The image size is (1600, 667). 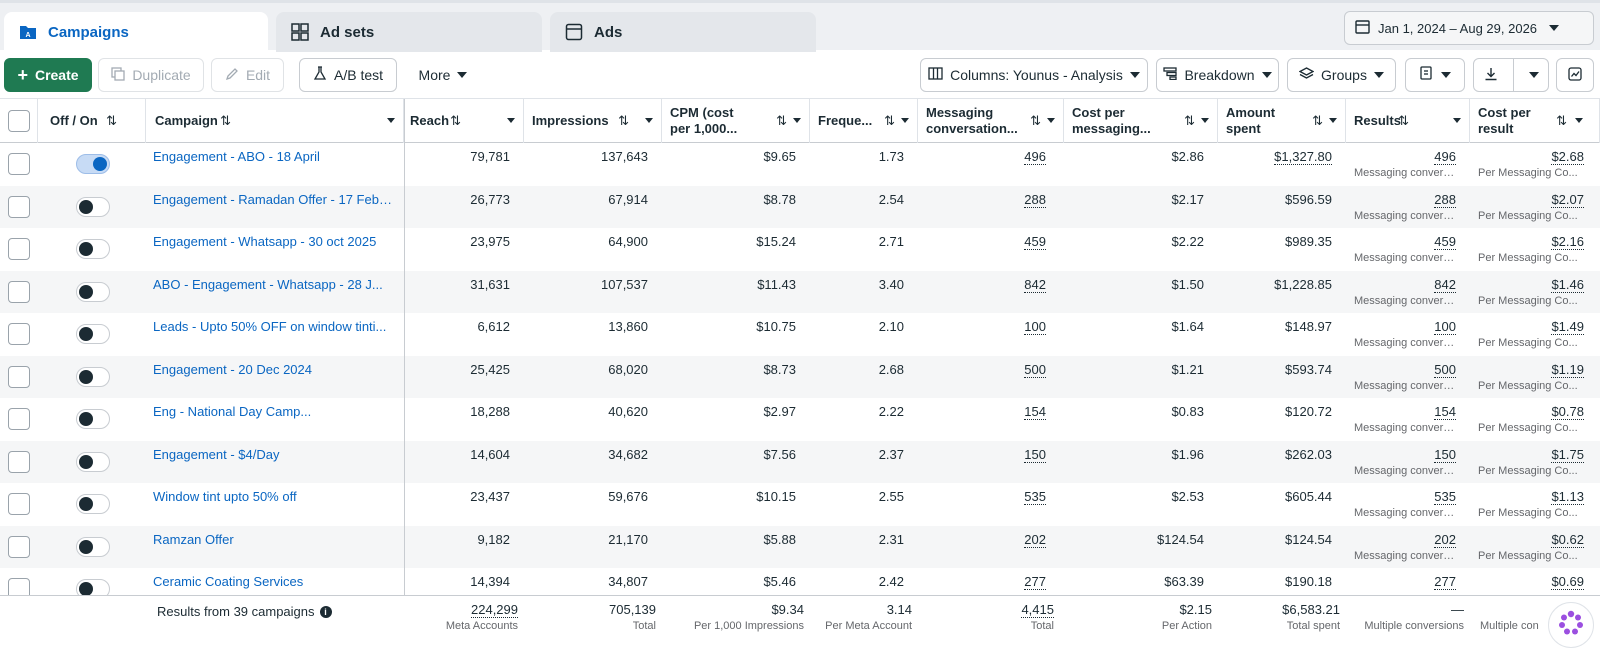 What do you see at coordinates (1035, 539) in the screenshot?
I see `messaging-value: 202` at bounding box center [1035, 539].